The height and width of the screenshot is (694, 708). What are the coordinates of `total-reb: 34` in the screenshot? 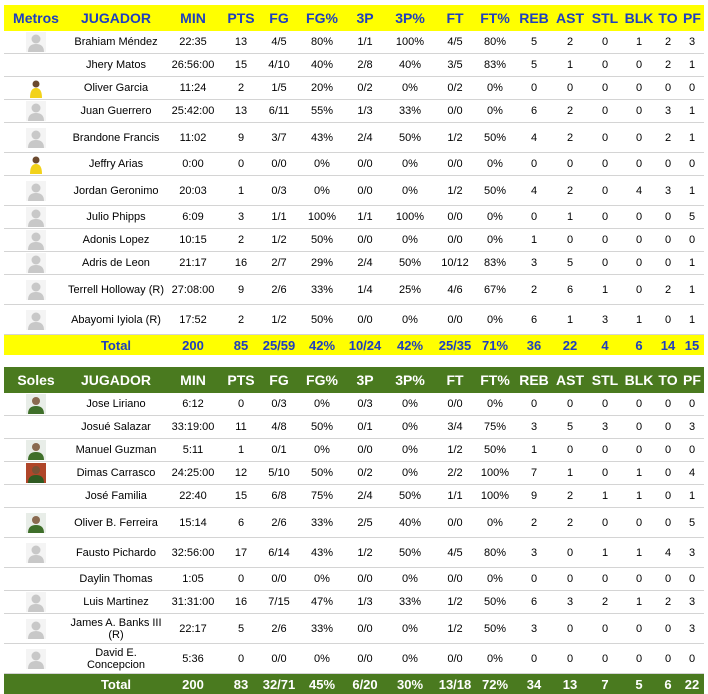 It's located at (534, 684).